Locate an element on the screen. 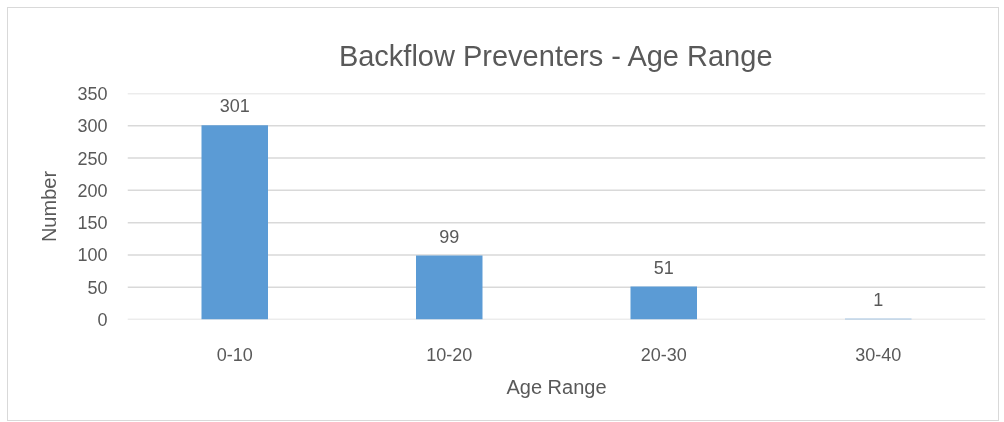  x-tick-label: 10-20 is located at coordinates (449, 354).